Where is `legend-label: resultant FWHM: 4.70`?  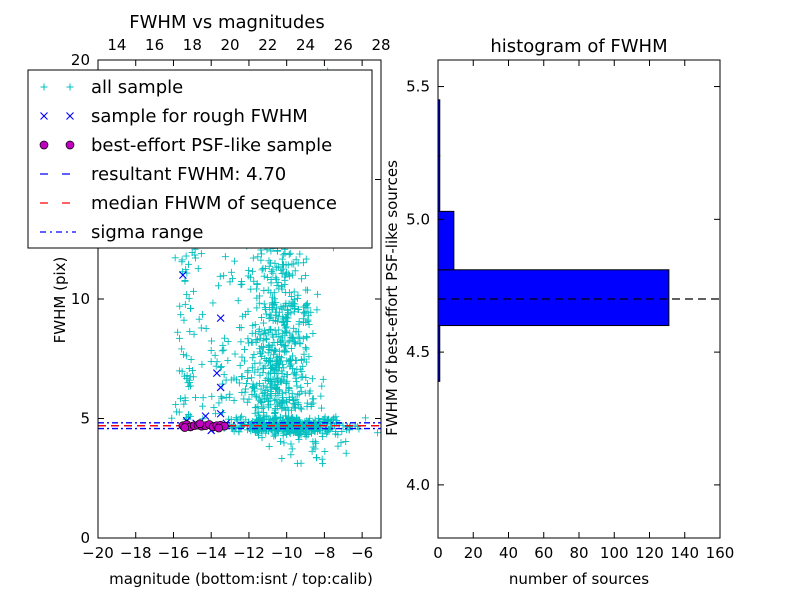
legend-label: resultant FWHM: 4.70 is located at coordinates (188, 174).